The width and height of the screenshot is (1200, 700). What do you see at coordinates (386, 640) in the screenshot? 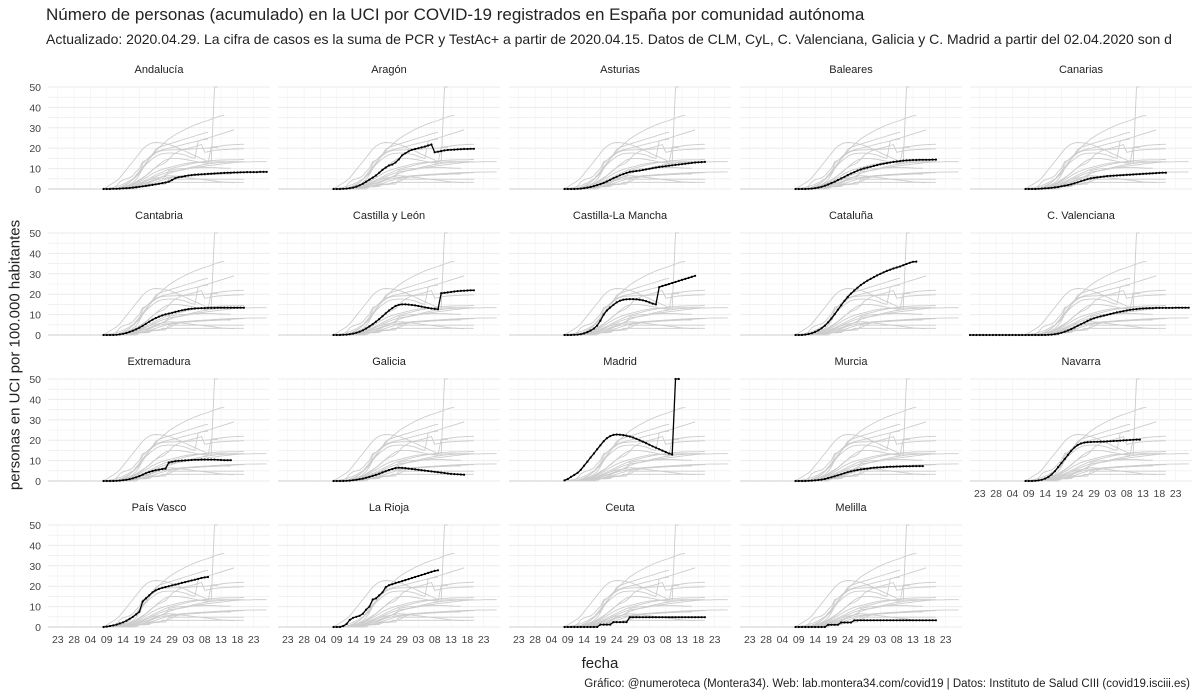
I see `x-tick-label: 24` at bounding box center [386, 640].